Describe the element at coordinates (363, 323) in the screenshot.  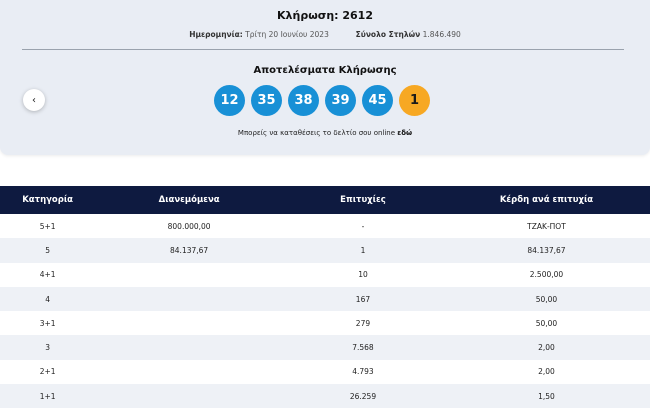
I see `cell-winners: 279` at that location.